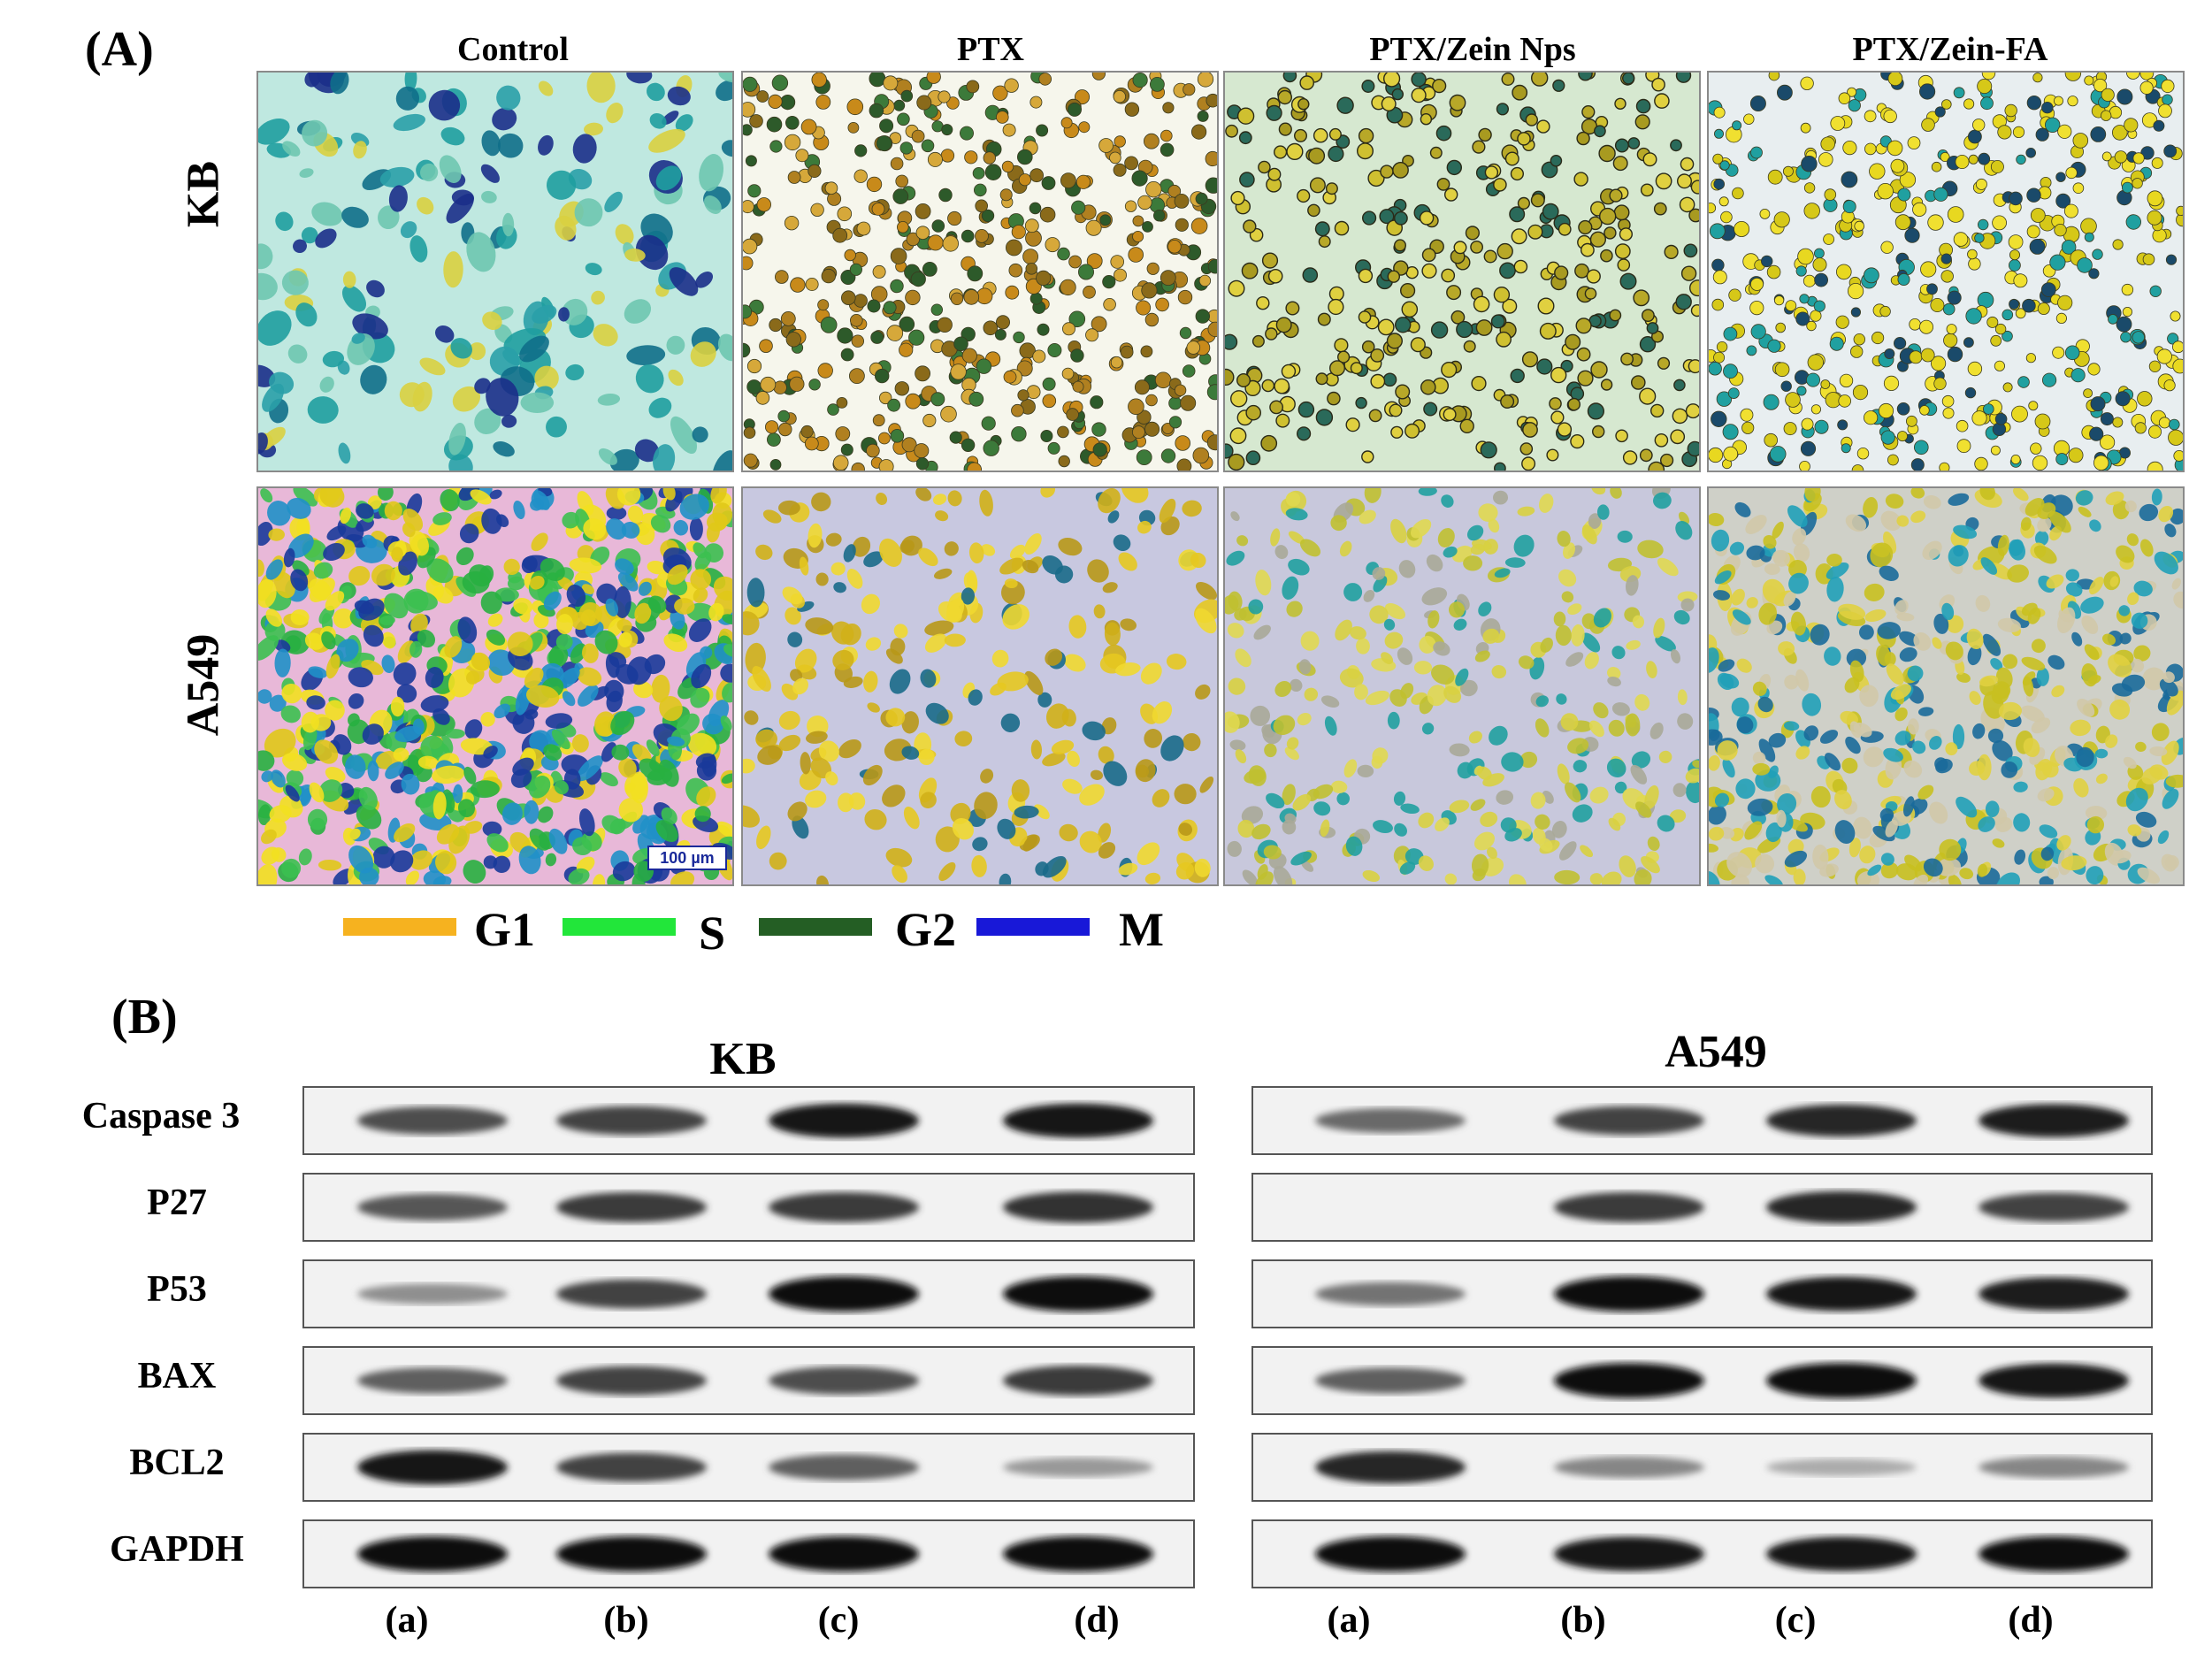 The image size is (2212, 1676). What do you see at coordinates (2031, 1620) in the screenshot?
I see `lane-label-a549-3: (d)` at bounding box center [2031, 1620].